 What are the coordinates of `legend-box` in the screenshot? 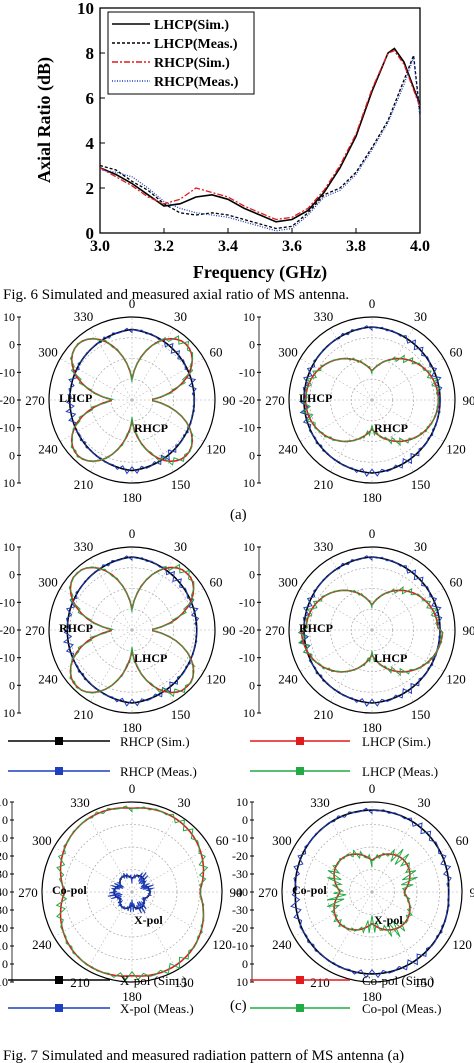 It's located at (181, 53).